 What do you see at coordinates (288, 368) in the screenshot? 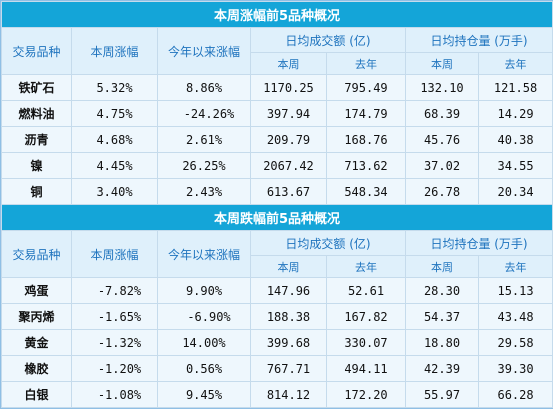
I see `volume-this-week: 767.71` at bounding box center [288, 368].